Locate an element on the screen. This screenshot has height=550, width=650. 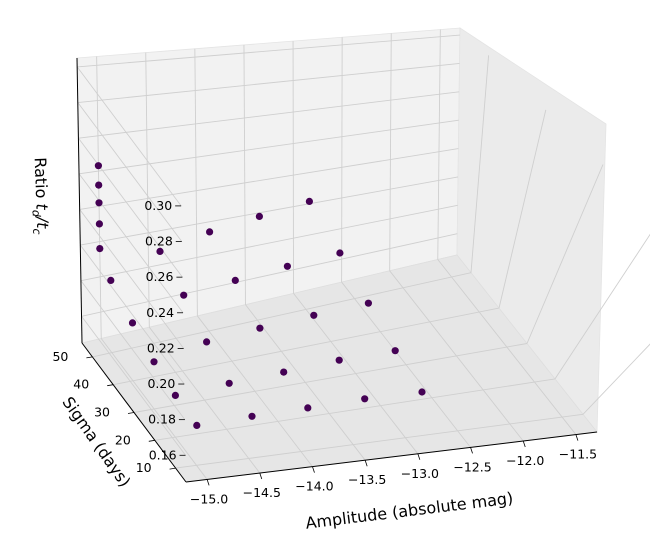
x-tick-label: −12.0 is located at coordinates (525, 460).